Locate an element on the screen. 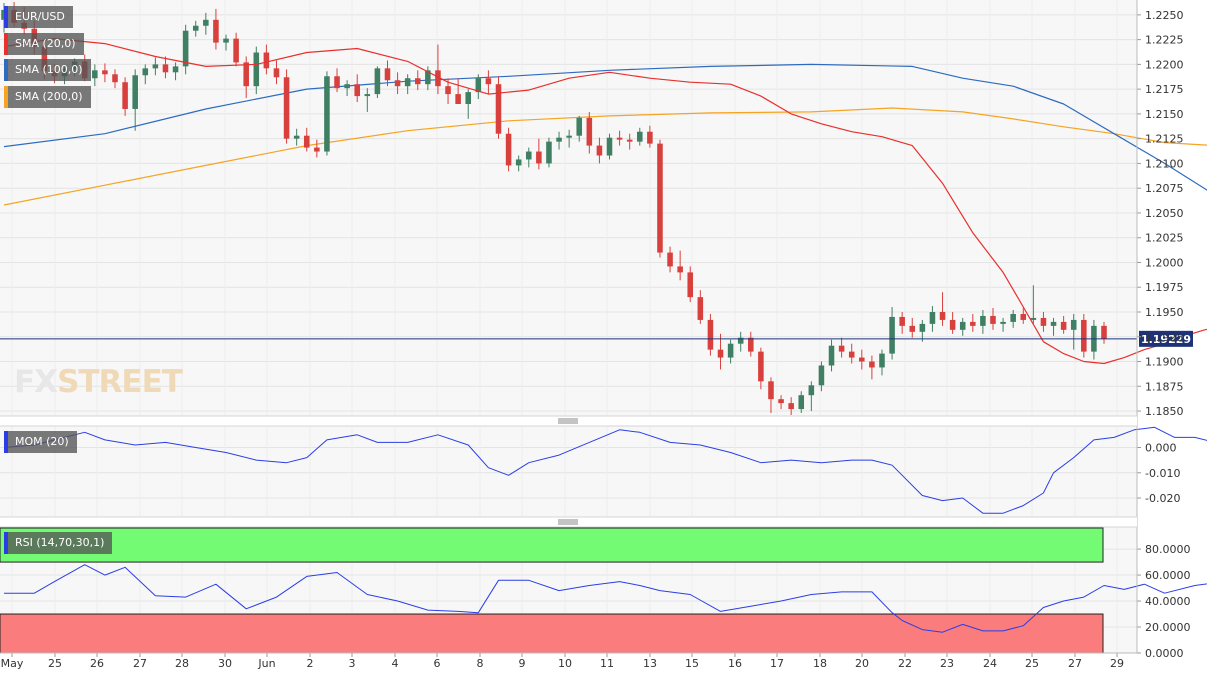  rsi-layer is located at coordinates (605, 598).